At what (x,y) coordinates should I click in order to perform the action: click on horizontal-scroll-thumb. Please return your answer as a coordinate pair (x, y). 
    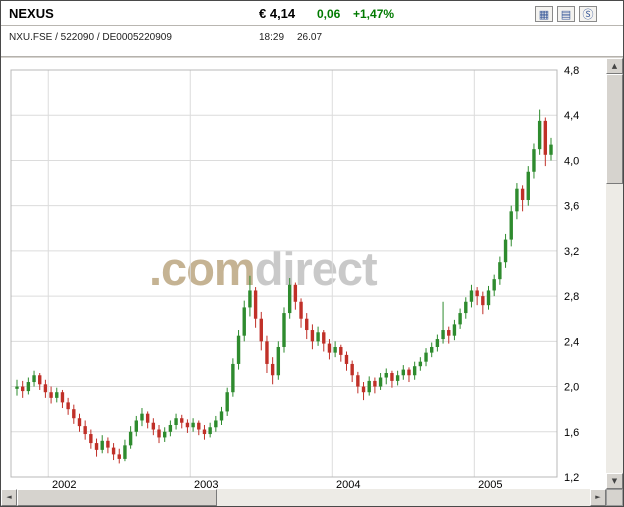
    Looking at the image, I should click on (117, 497).